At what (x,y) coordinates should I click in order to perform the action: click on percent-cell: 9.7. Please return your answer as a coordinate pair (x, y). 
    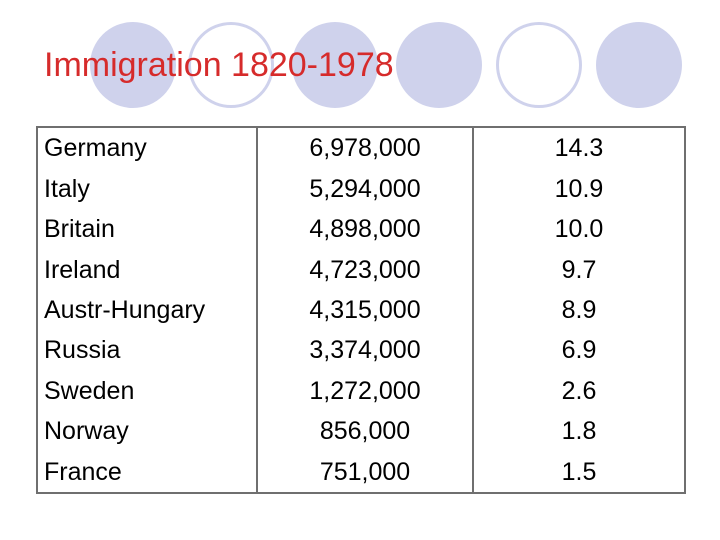
    Looking at the image, I should click on (579, 269).